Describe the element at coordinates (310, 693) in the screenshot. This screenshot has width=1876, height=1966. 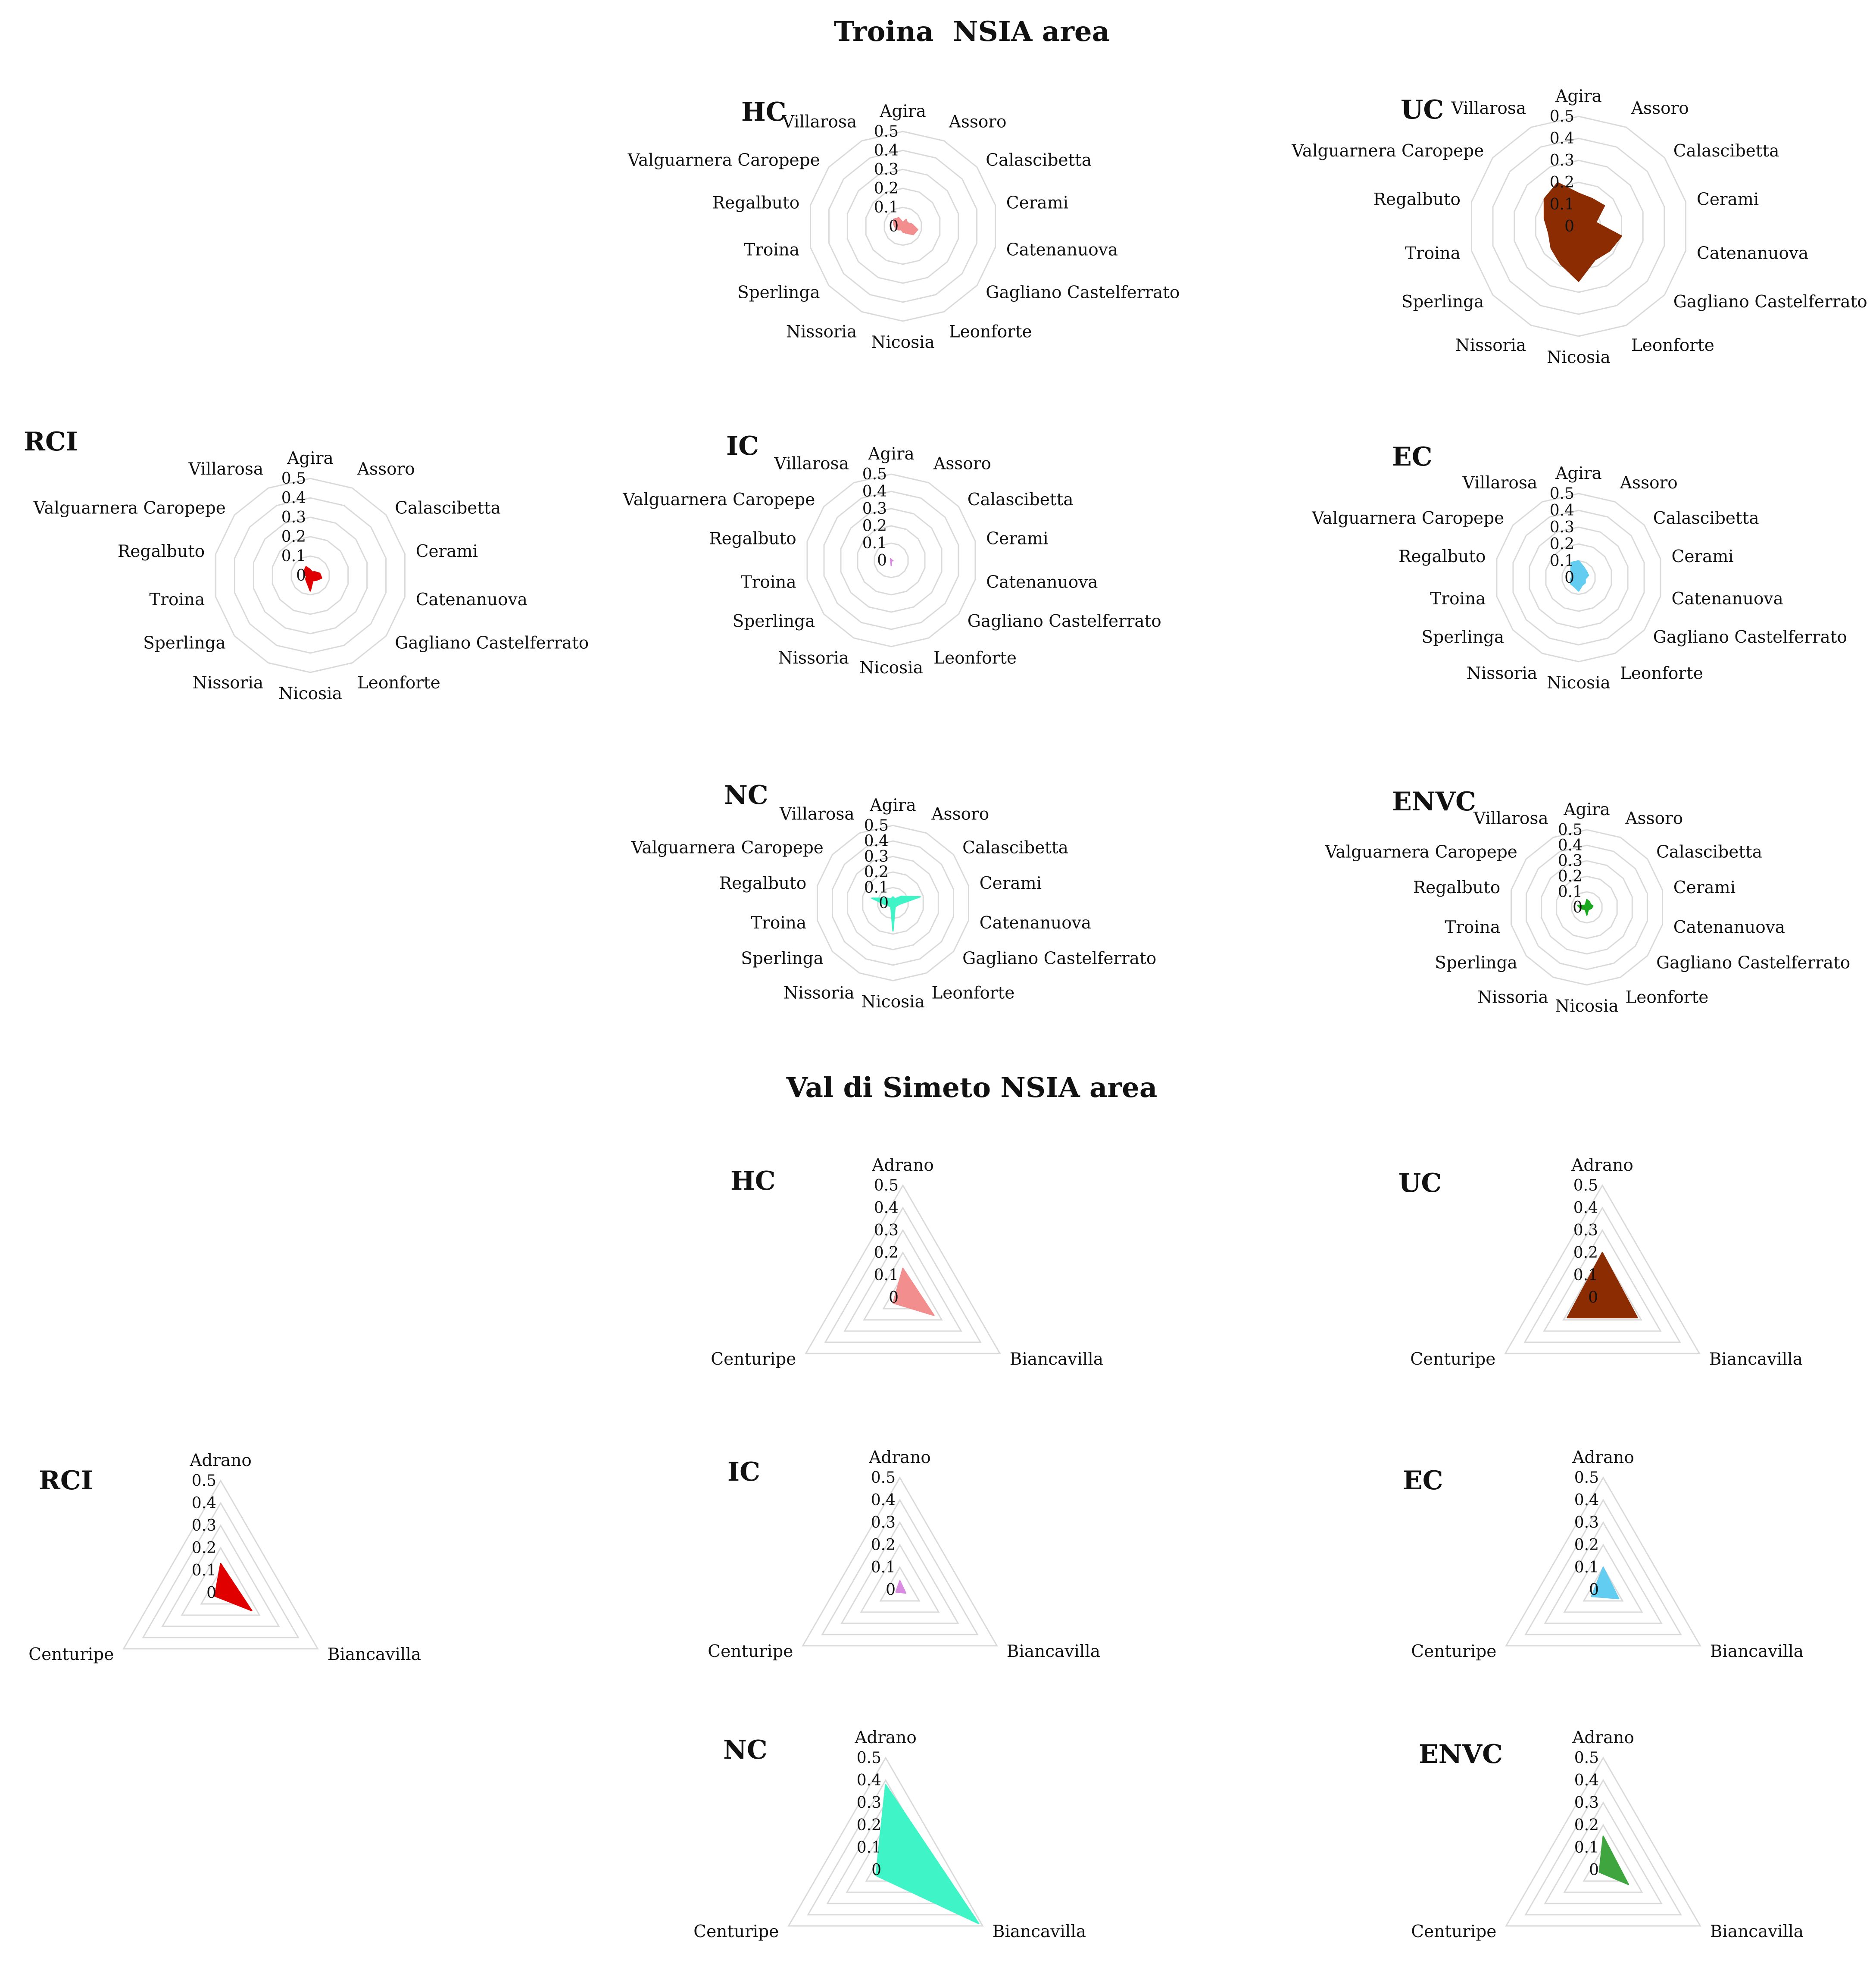
I see `chart-troina-rci-axis-label-nicosia: Nicosia` at that location.